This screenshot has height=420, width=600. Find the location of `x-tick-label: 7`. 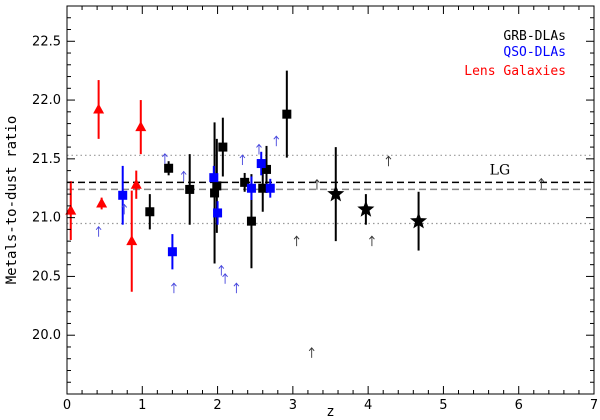

x-tick-label: 7 is located at coordinates (594, 405).